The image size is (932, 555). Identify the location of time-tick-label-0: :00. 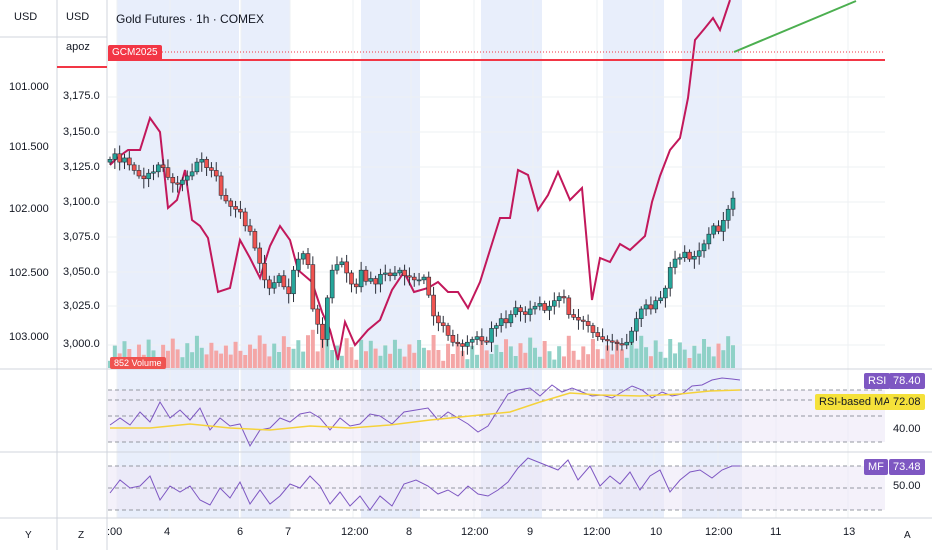
(115, 532).